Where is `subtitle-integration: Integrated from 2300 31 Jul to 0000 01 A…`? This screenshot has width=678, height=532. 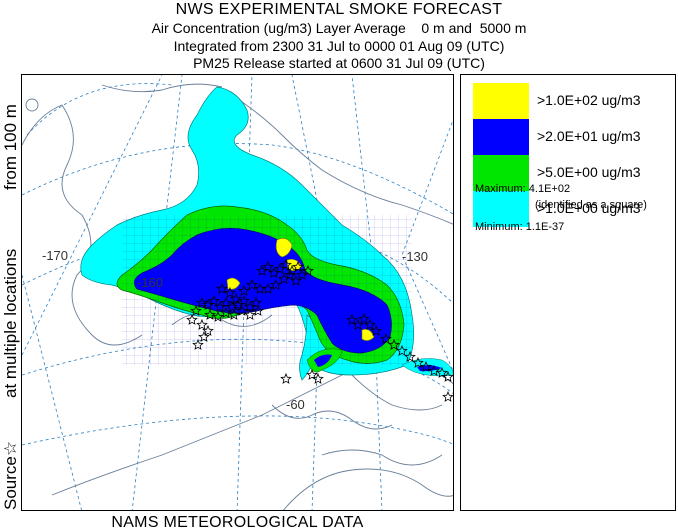
subtitle-integration: Integrated from 2300 31 Jul to 0000 01 A… is located at coordinates (339, 46).